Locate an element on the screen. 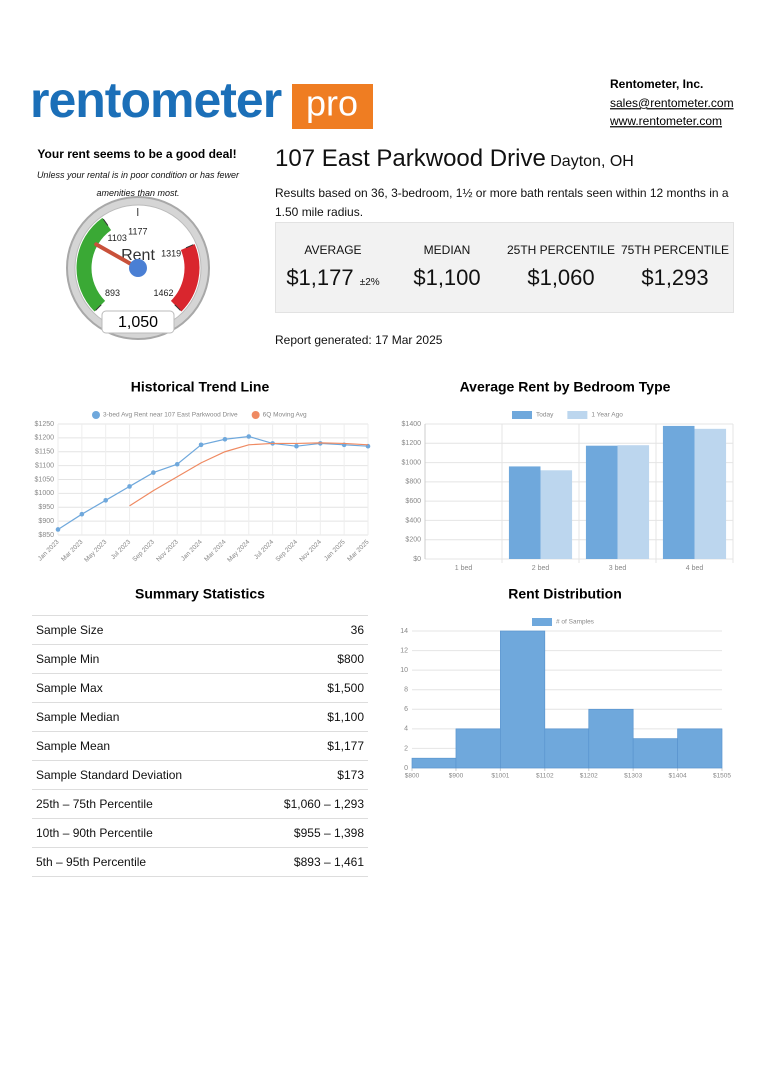  y-tick-label: $950 is located at coordinates (46, 507).